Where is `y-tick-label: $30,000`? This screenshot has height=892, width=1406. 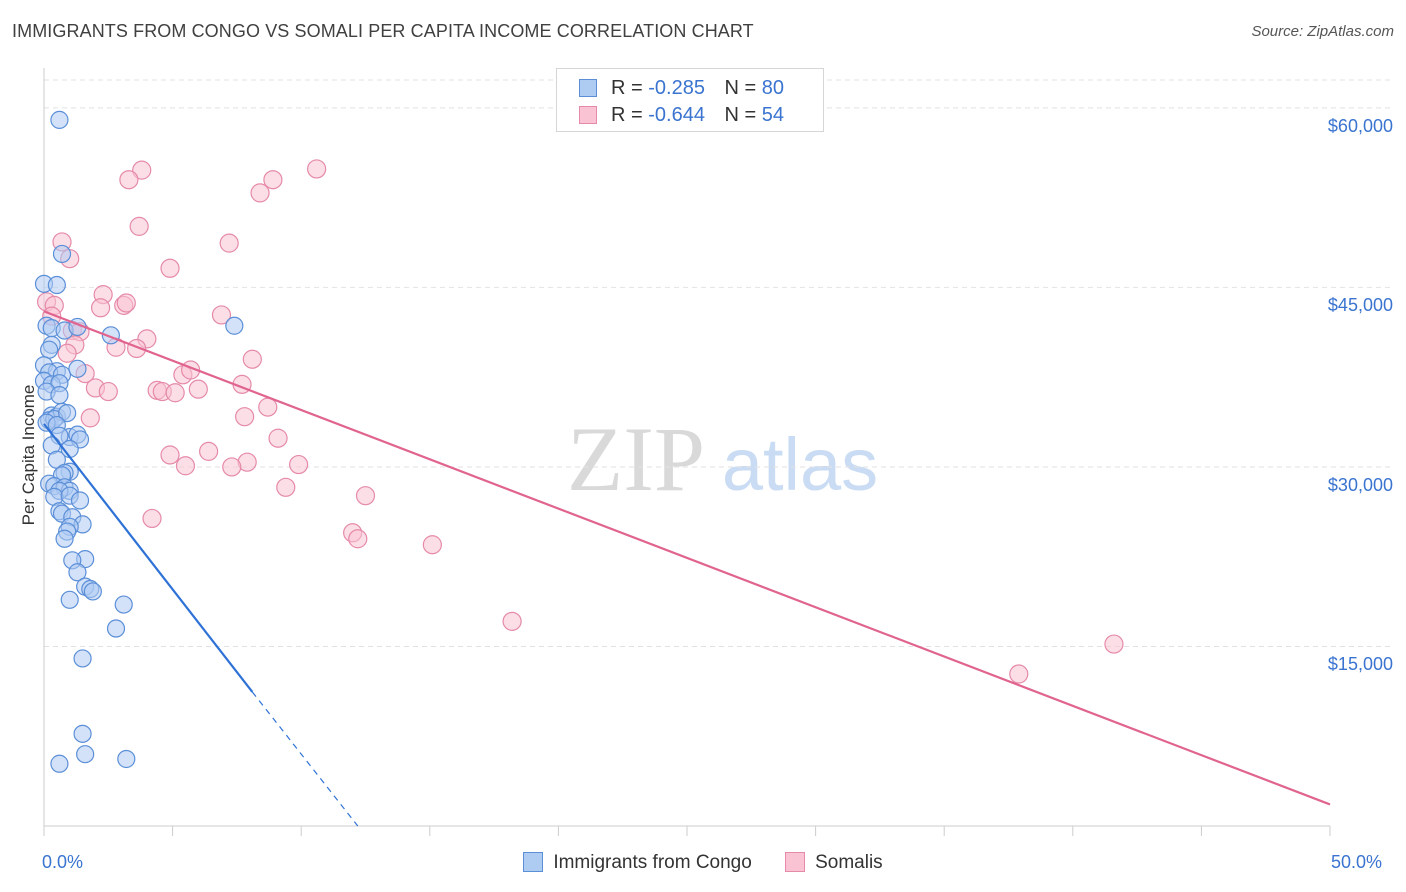
y-tick-label: $30,000 is located at coordinates (1360, 484).